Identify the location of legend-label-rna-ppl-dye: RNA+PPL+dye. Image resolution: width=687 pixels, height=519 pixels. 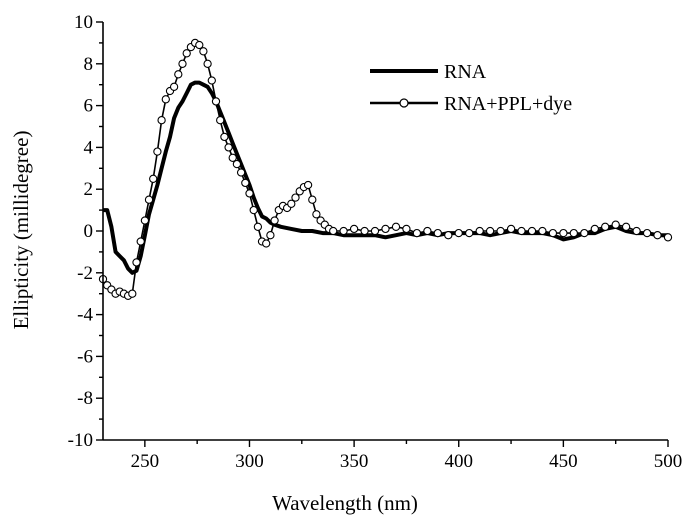
(508, 104).